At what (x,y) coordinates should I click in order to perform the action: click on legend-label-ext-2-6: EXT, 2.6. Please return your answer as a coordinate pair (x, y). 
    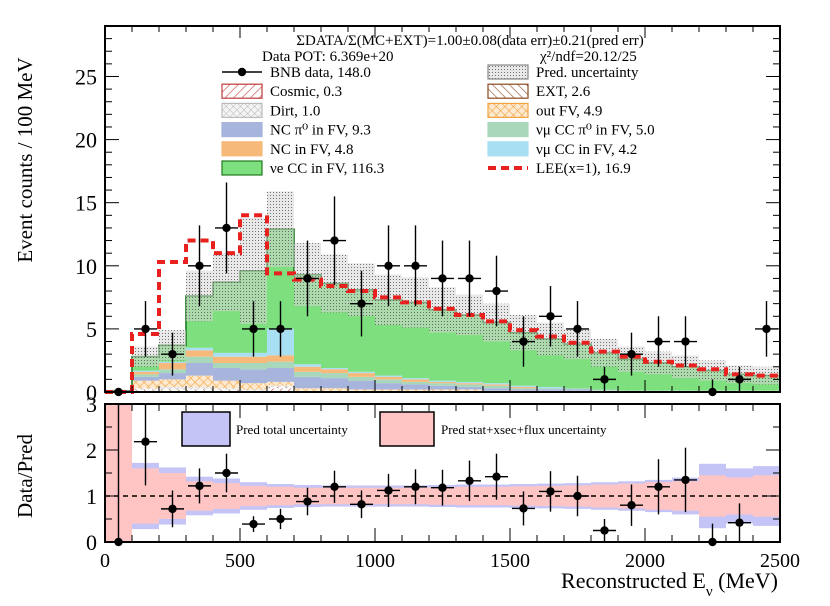
    Looking at the image, I should click on (563, 92).